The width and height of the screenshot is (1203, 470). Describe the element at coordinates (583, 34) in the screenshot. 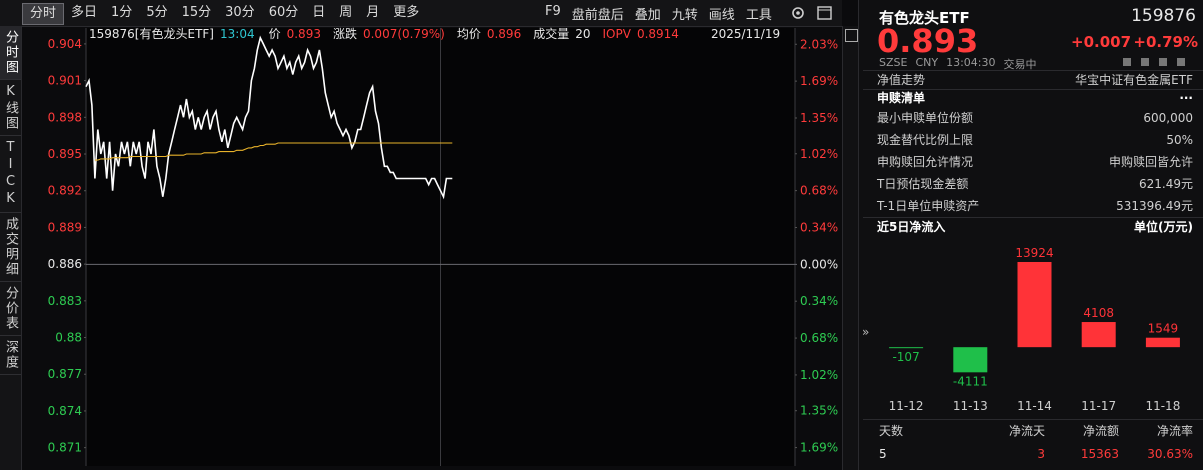

I see `volume: 20` at that location.